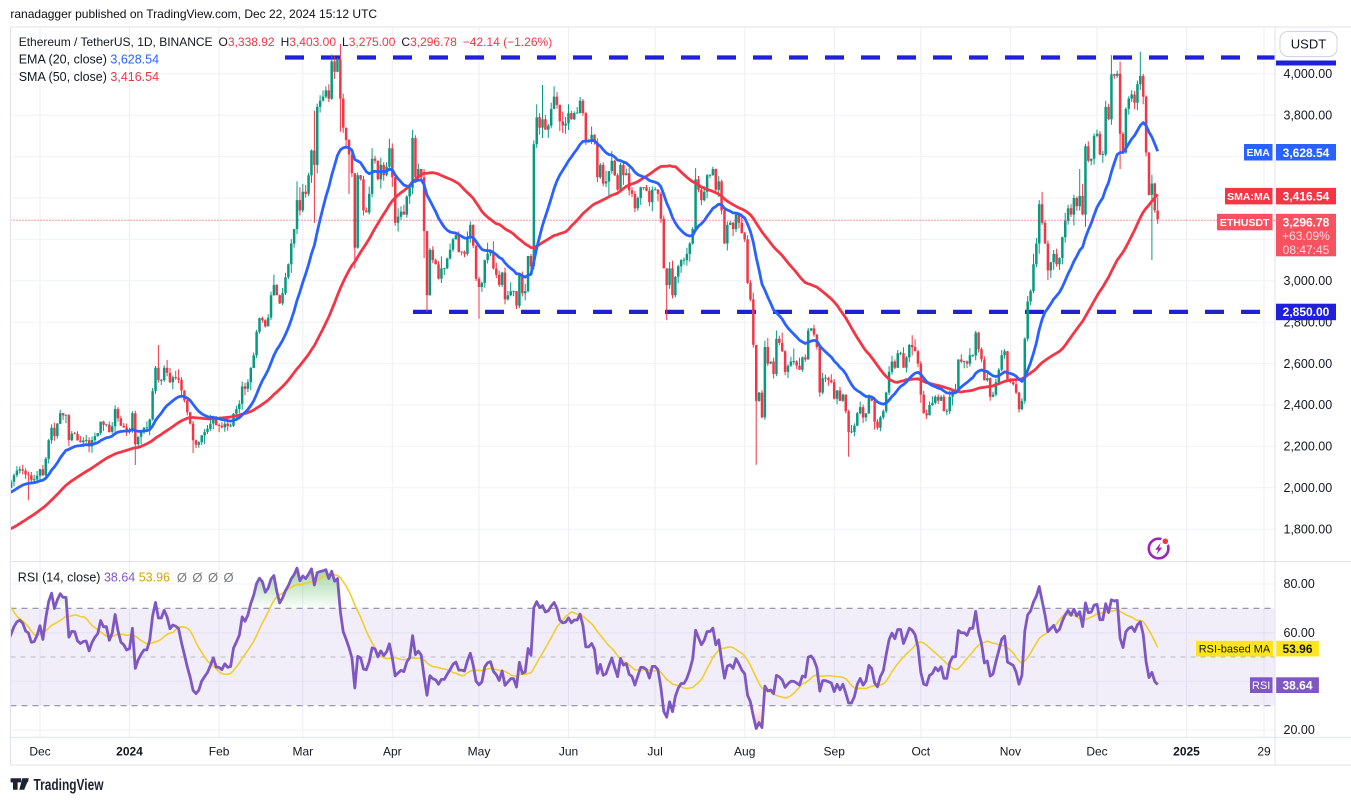  What do you see at coordinates (1308, 281) in the screenshot?
I see `svg-text: 3,000.00` at bounding box center [1308, 281].